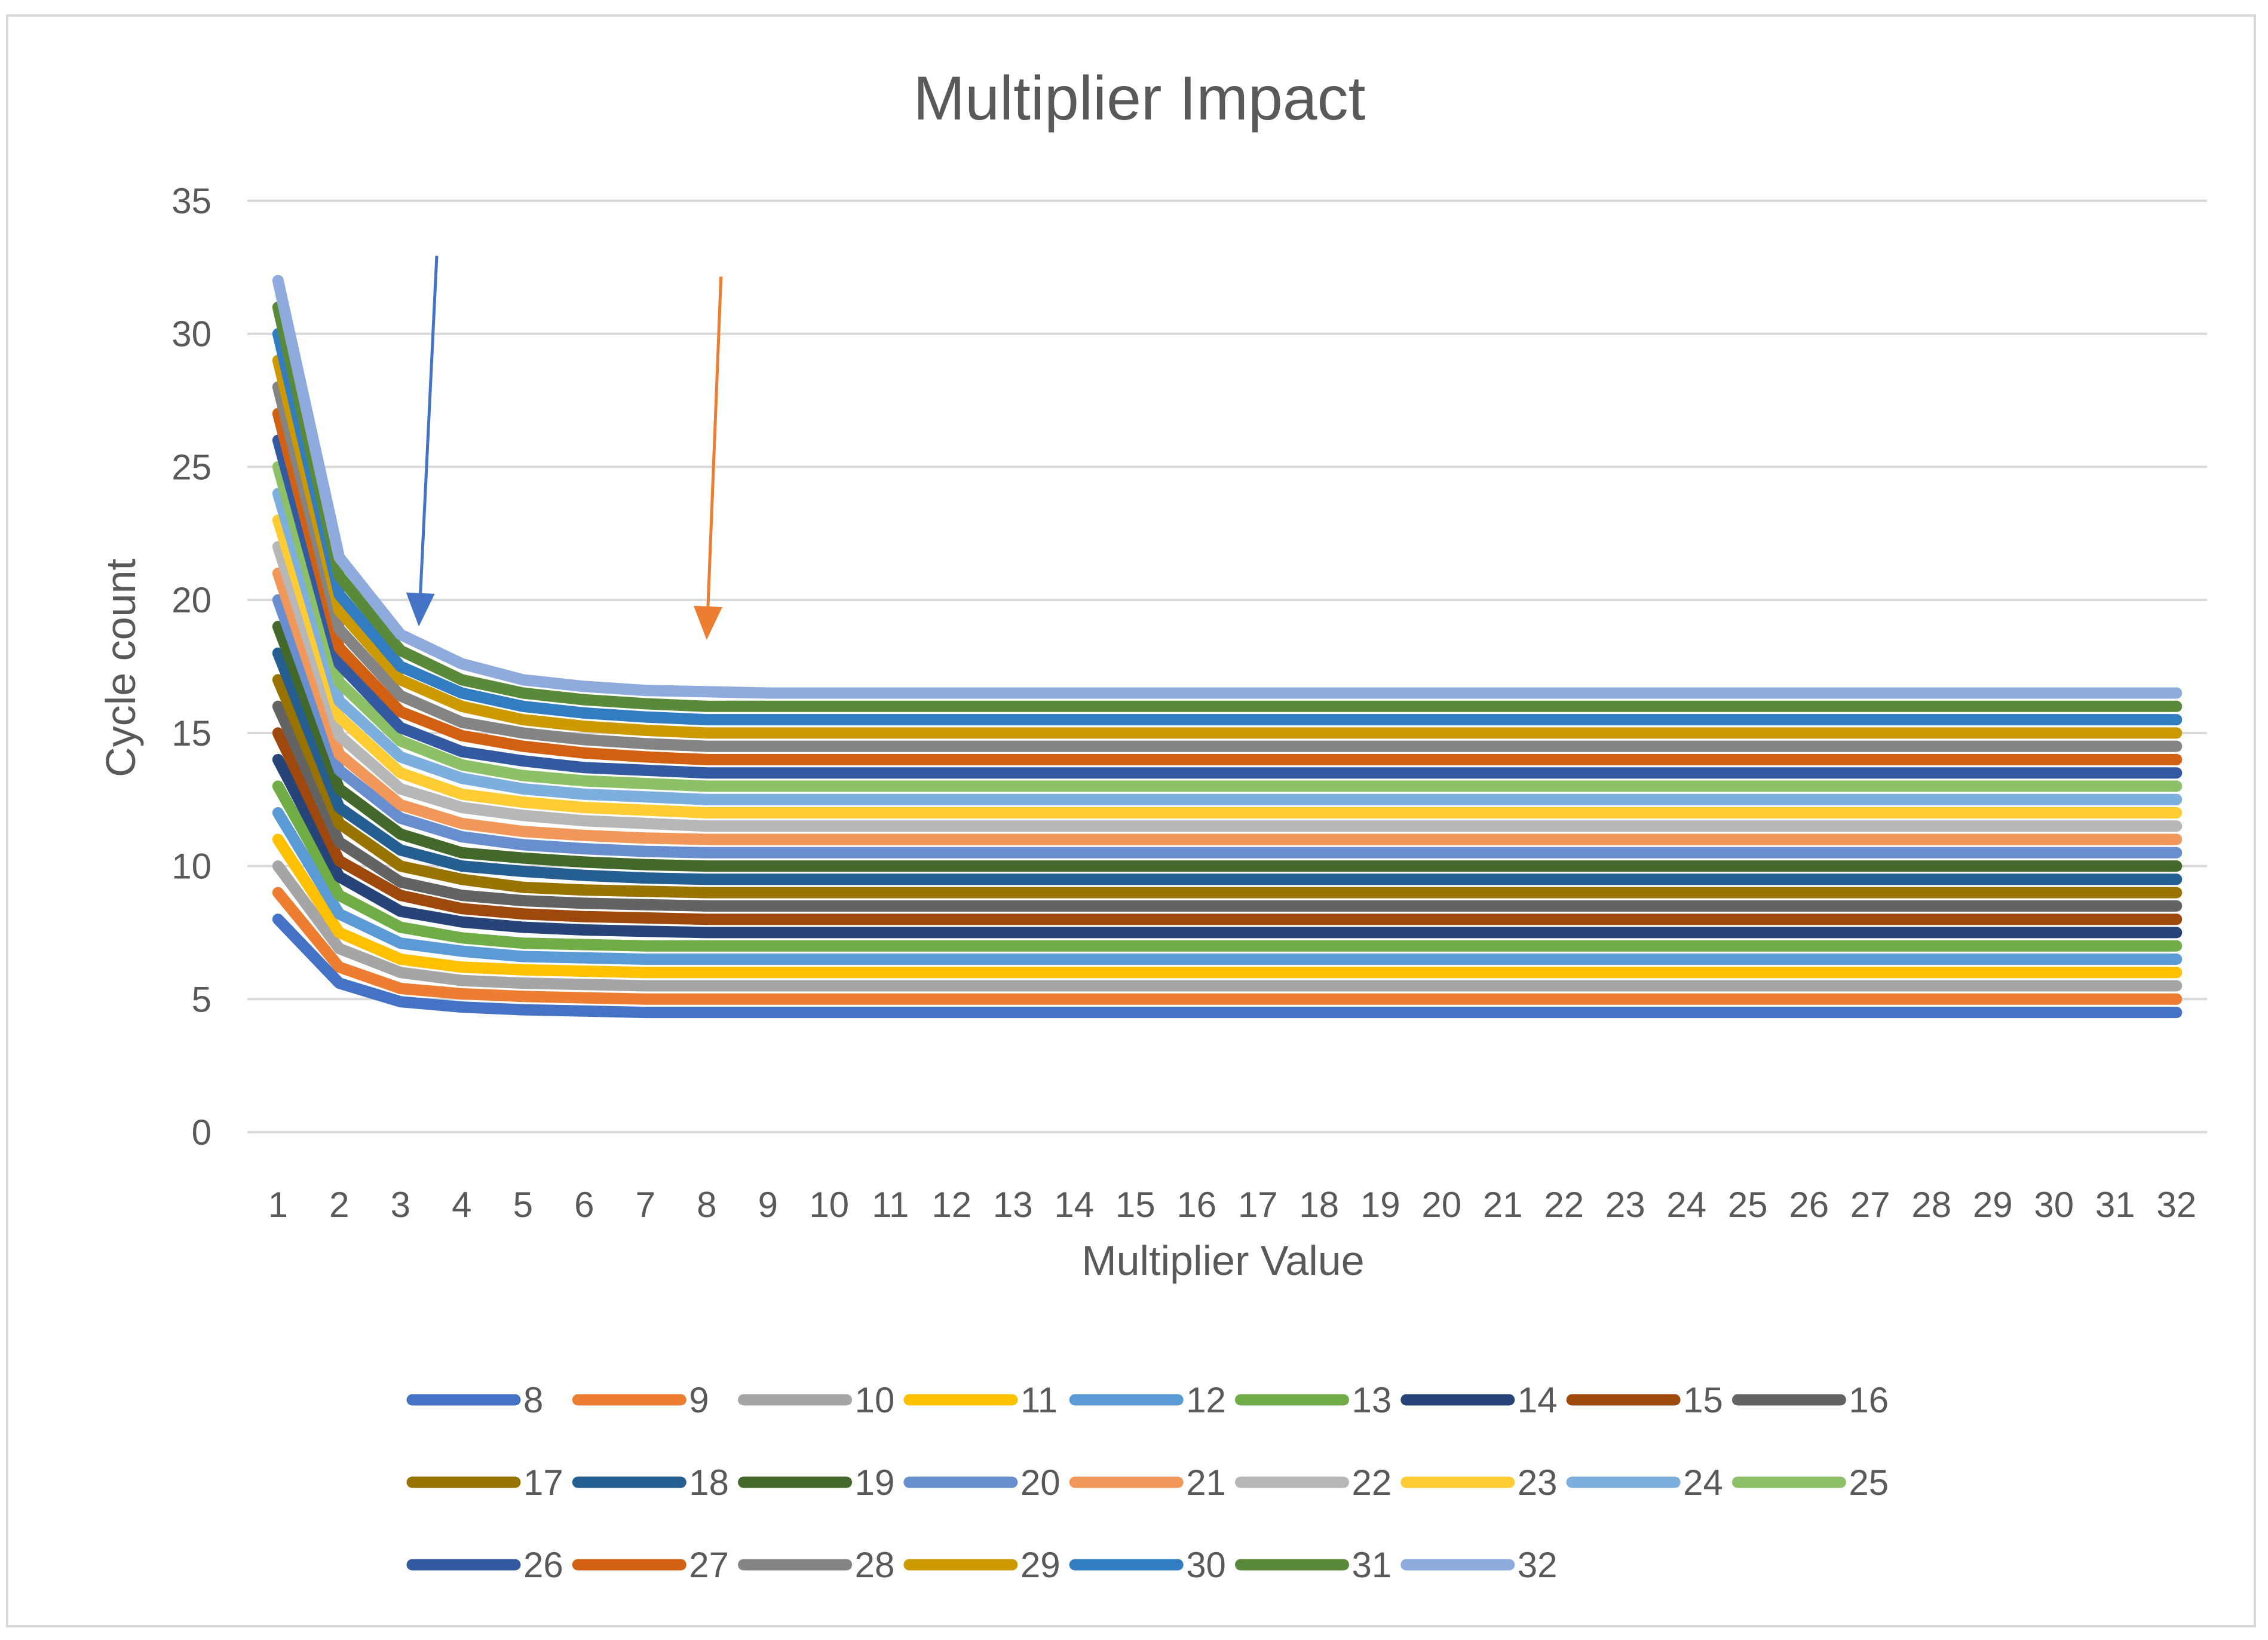  Describe the element at coordinates (339, 1205) in the screenshot. I see `x-tick-label: 2` at that location.